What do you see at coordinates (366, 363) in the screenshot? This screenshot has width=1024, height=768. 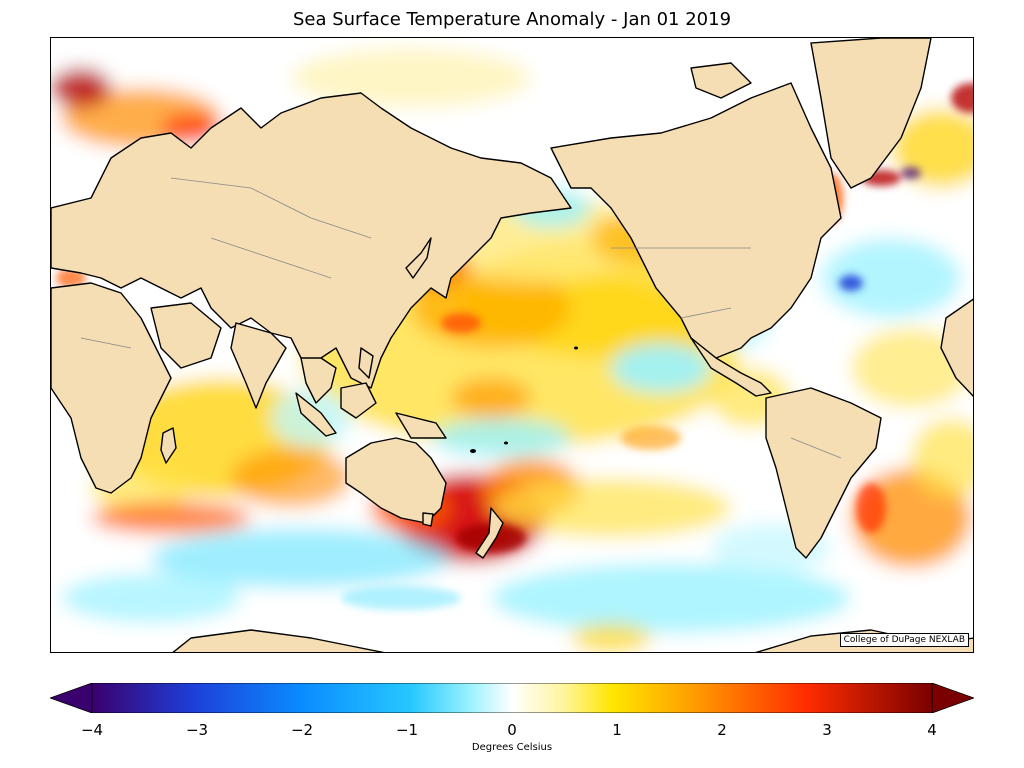 I see `philippines-landmass` at bounding box center [366, 363].